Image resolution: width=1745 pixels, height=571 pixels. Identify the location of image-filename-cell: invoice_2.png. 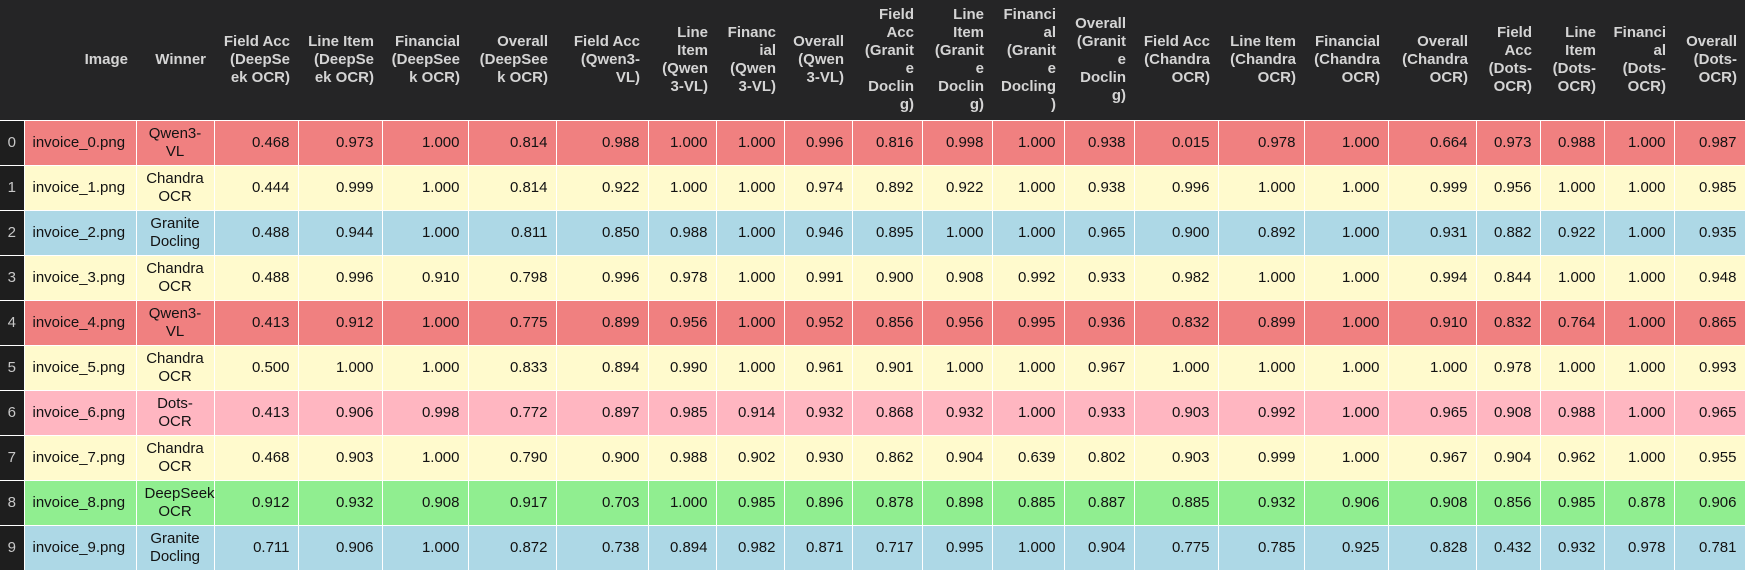
(80, 233).